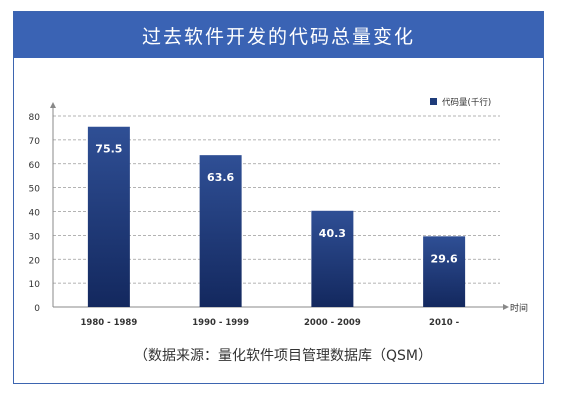 This screenshot has width=566, height=403. What do you see at coordinates (433, 101) in the screenshot?
I see `legend-marker` at bounding box center [433, 101].